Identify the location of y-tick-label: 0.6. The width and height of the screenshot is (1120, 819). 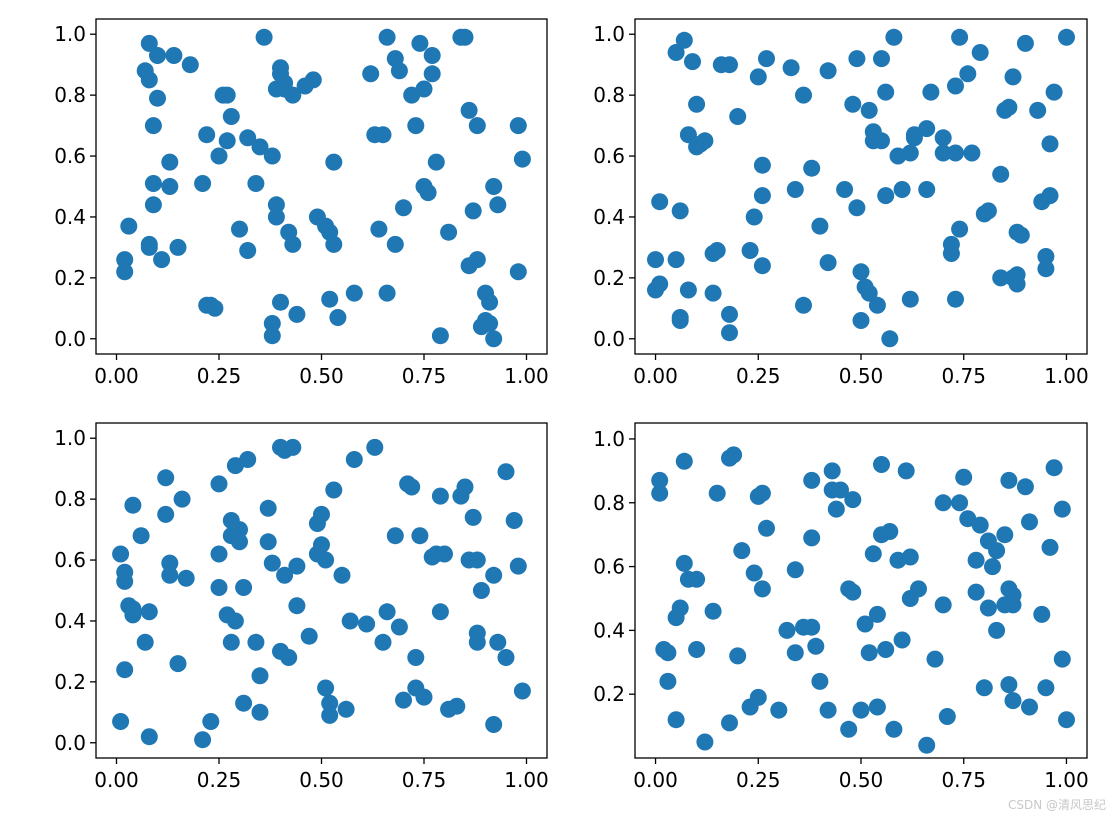
(70, 156).